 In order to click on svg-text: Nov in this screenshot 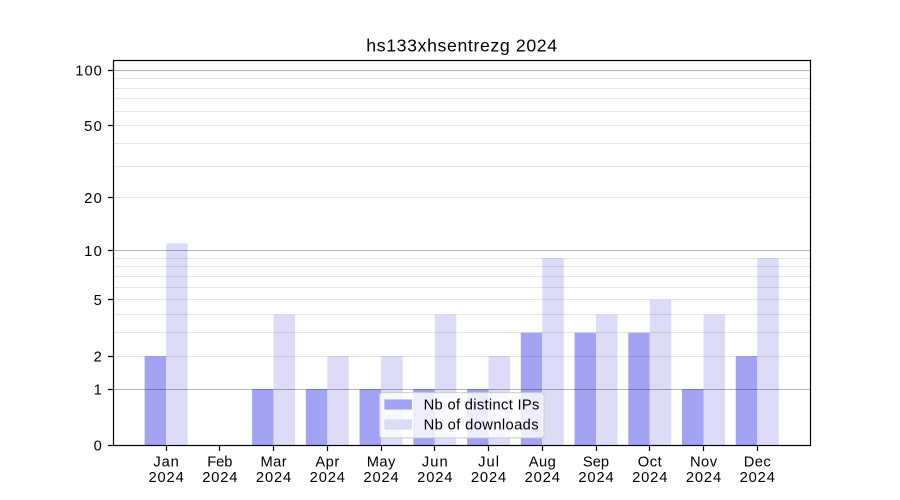, I will do `click(704, 462)`.